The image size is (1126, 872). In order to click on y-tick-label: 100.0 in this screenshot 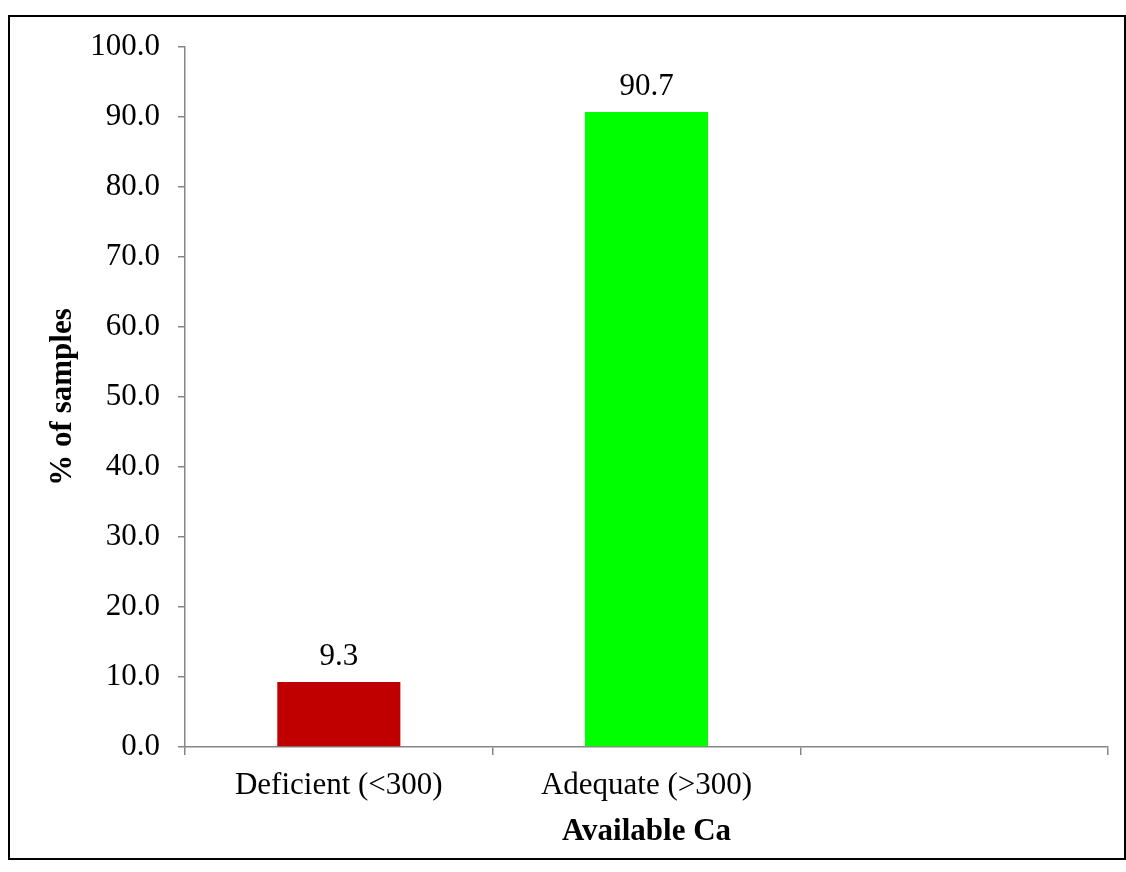, I will do `click(125, 45)`.